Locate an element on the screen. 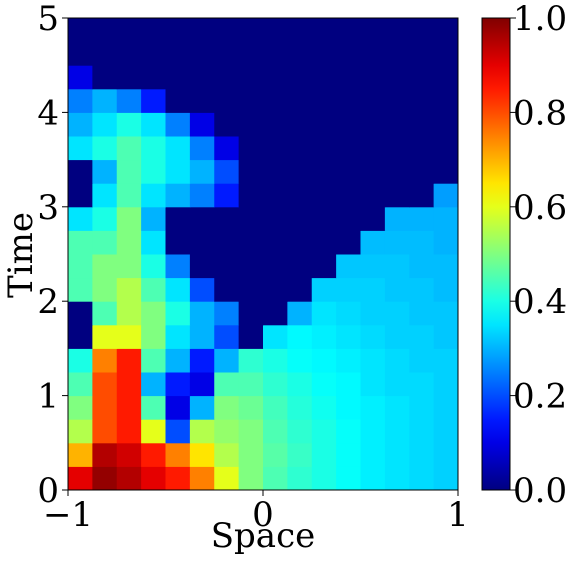  y-tick-label: 4 is located at coordinates (48, 113).